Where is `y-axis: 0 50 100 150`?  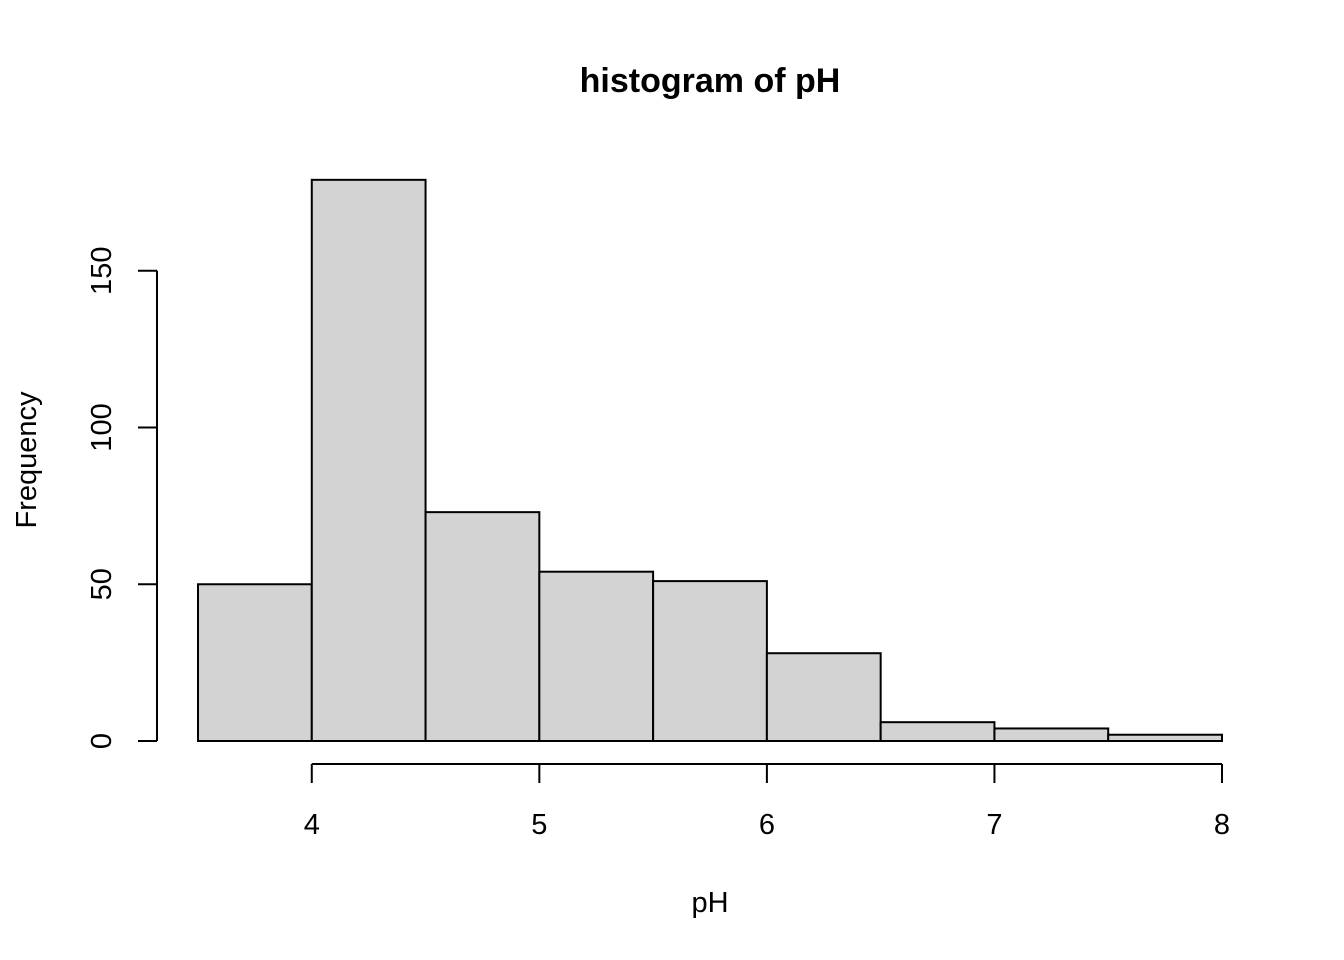
y-axis: 0 50 100 150 is located at coordinates (122, 498).